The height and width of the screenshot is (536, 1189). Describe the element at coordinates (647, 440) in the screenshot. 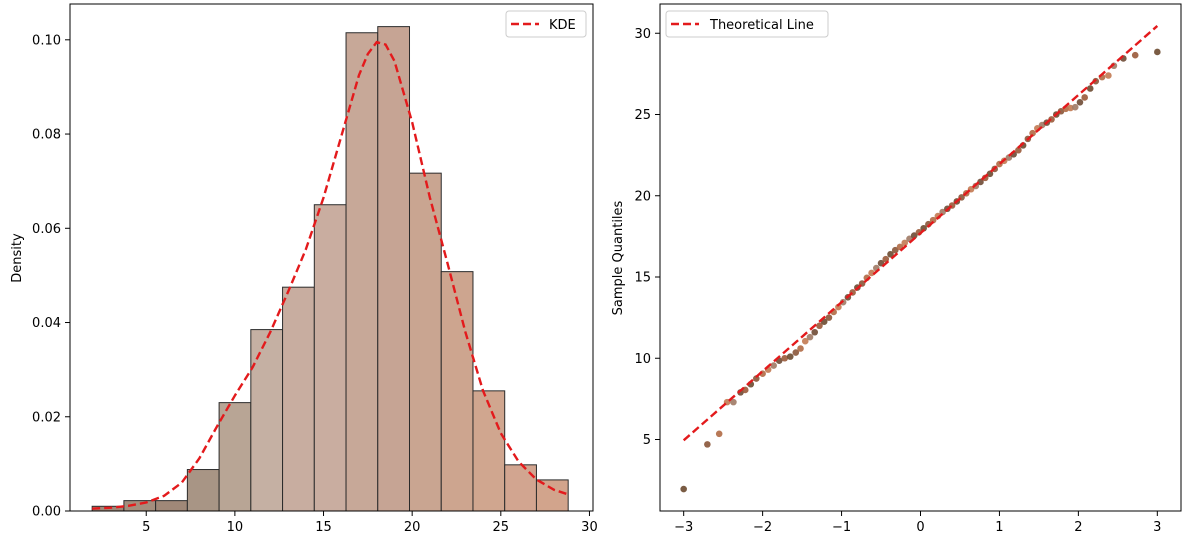

I see `qq-y-tick-label: 5` at that location.